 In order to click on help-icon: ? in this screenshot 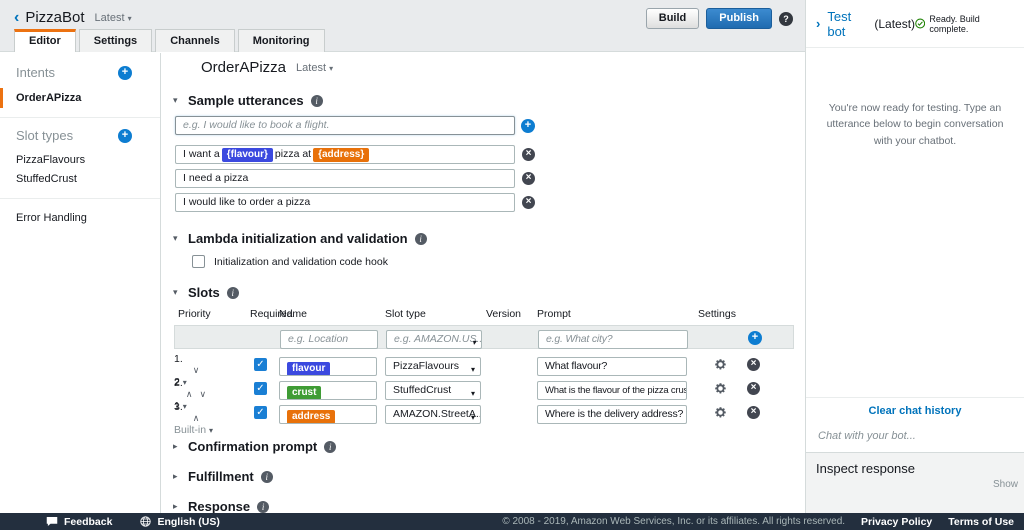, I will do `click(786, 18)`.